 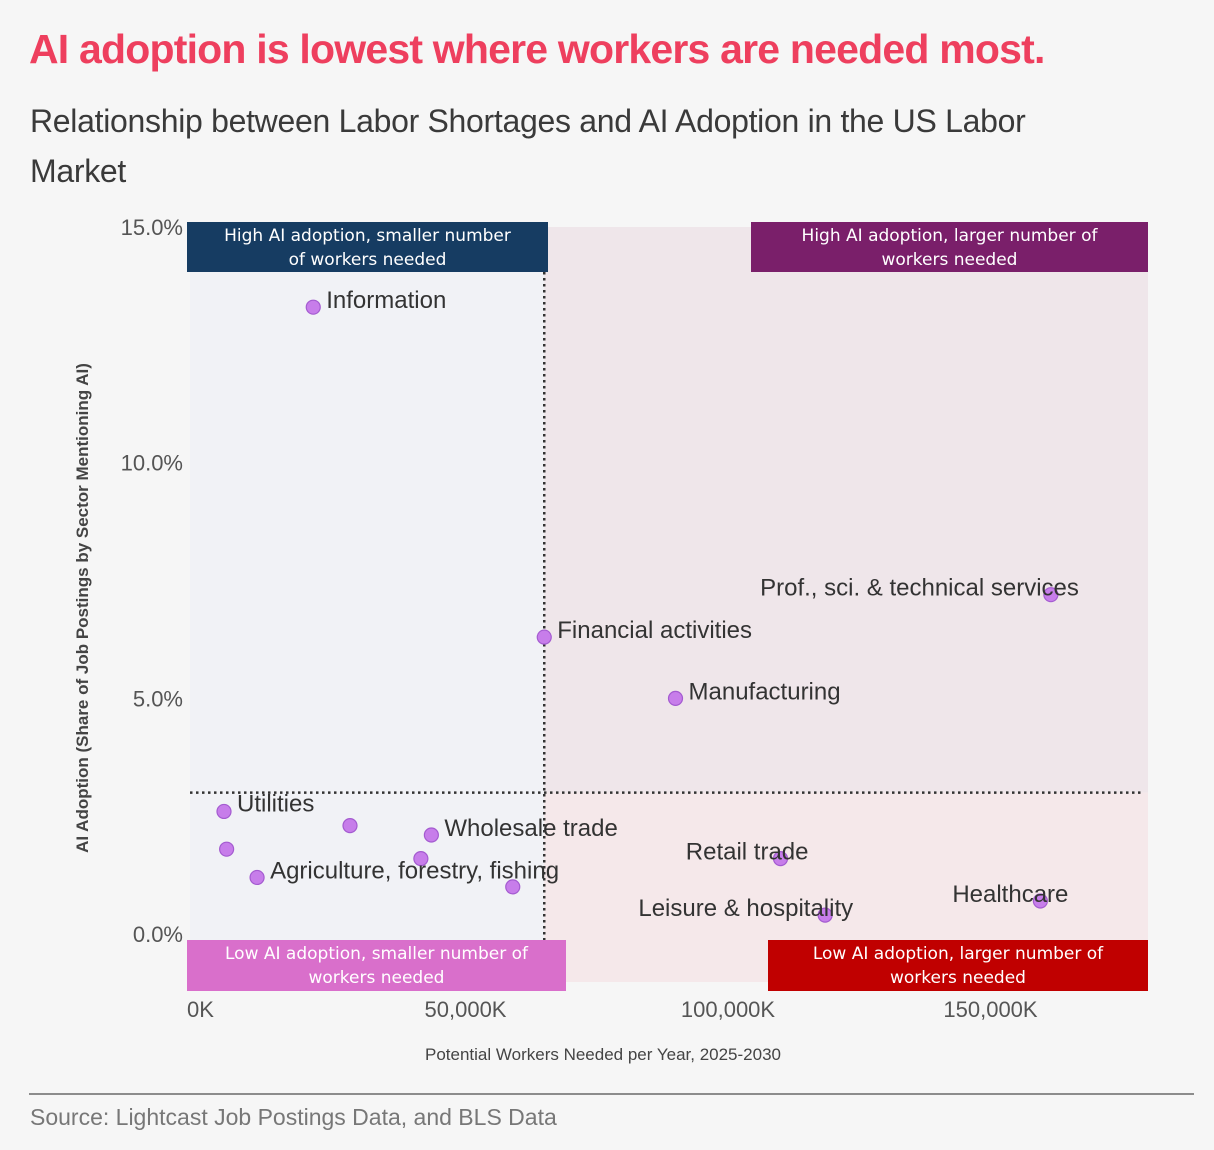 What do you see at coordinates (654, 630) in the screenshot?
I see `data-point-label: Financial activities` at bounding box center [654, 630].